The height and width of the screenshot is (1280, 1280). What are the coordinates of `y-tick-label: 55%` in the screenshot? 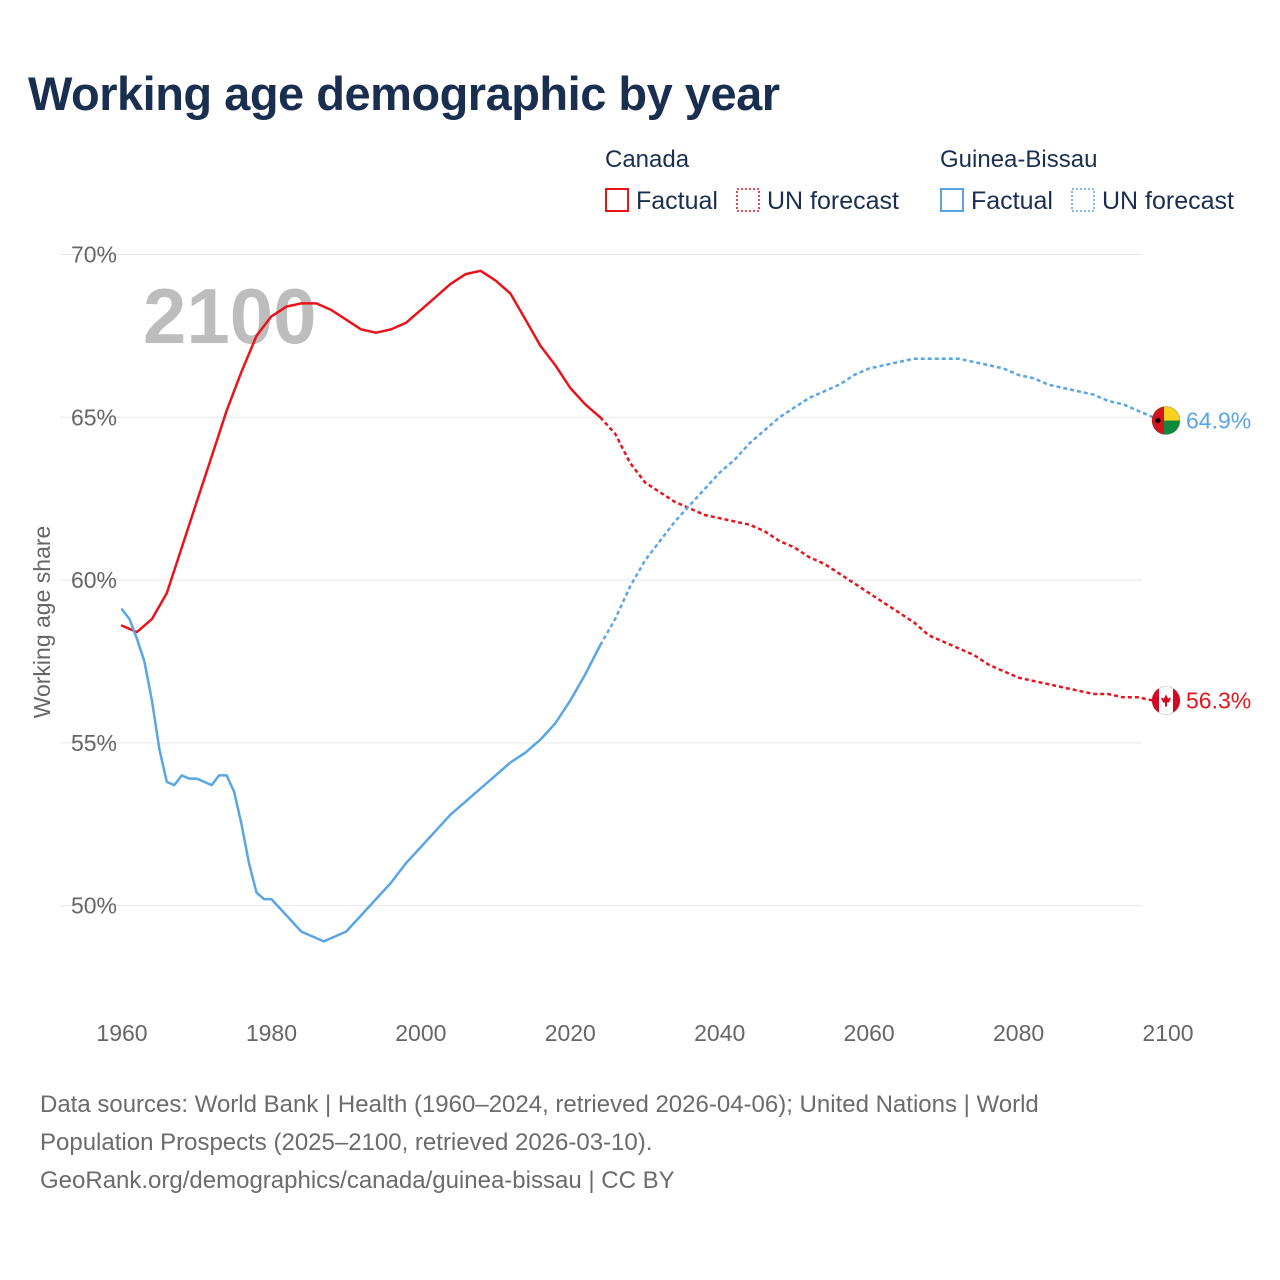 It's located at (94, 743).